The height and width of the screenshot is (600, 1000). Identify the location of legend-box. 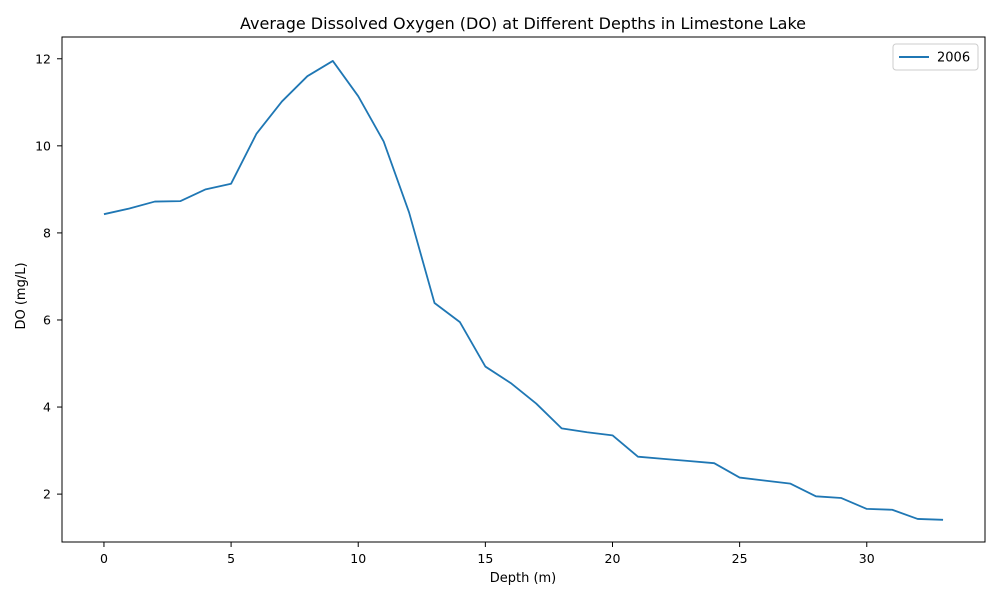
(935, 57).